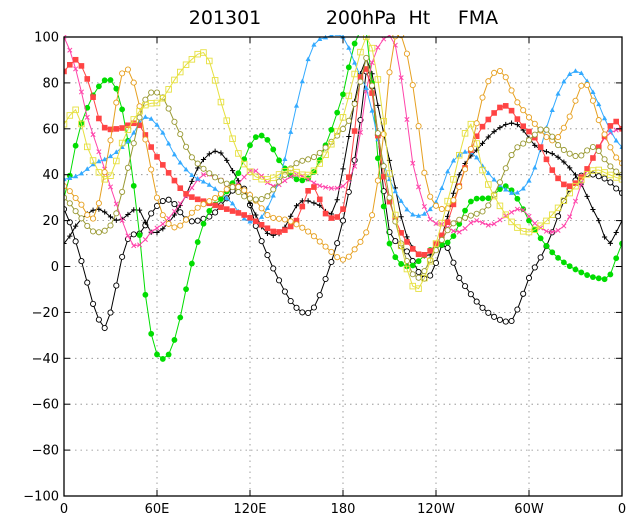 This screenshot has width=634, height=526. What do you see at coordinates (50, 129) in the screenshot?
I see `y-tick-label: 60` at bounding box center [50, 129].